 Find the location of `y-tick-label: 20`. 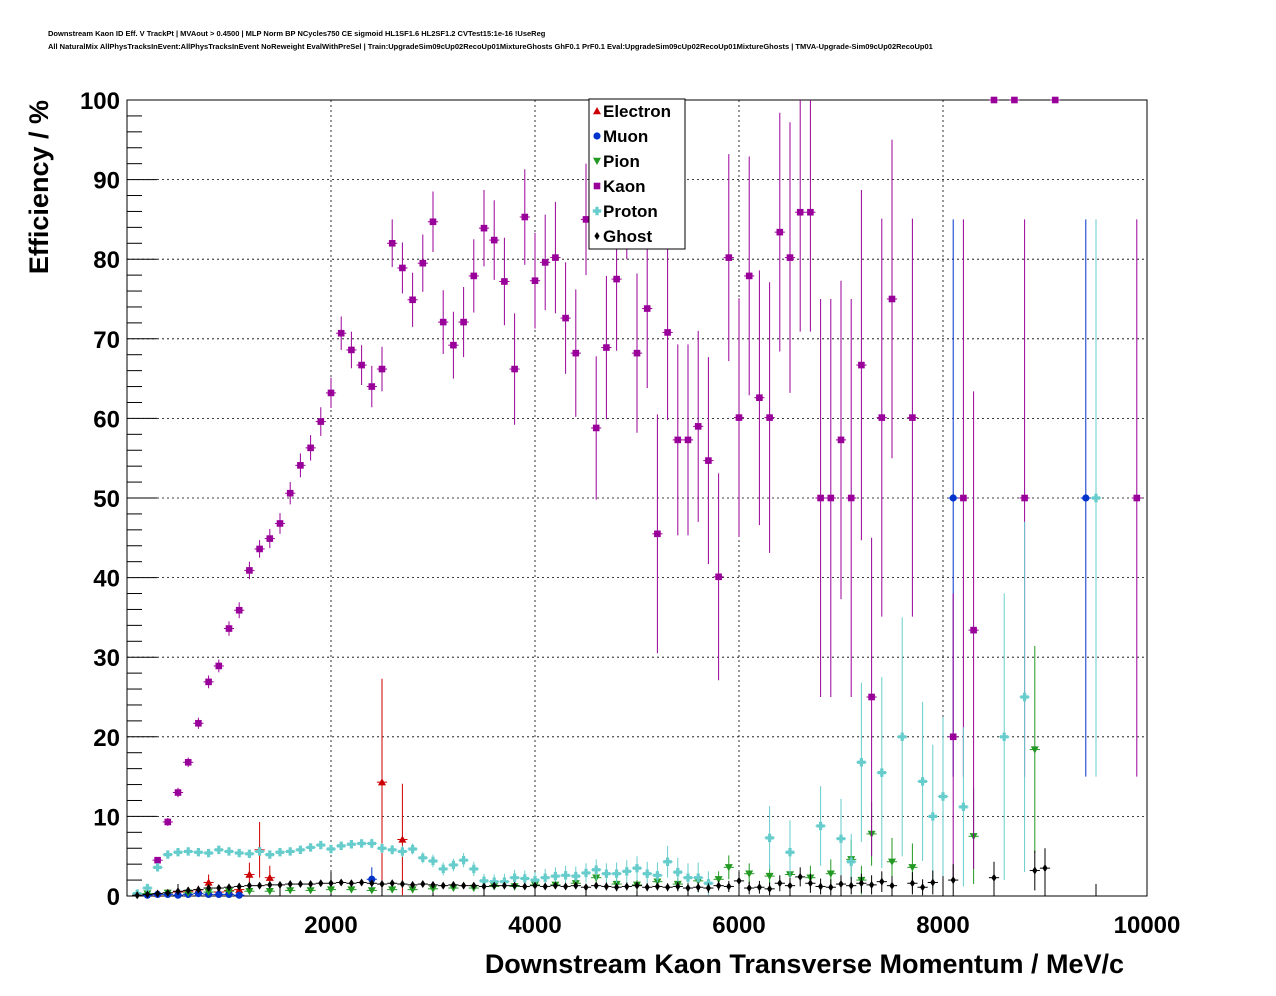

y-tick-label: 20 is located at coordinates (106, 738).